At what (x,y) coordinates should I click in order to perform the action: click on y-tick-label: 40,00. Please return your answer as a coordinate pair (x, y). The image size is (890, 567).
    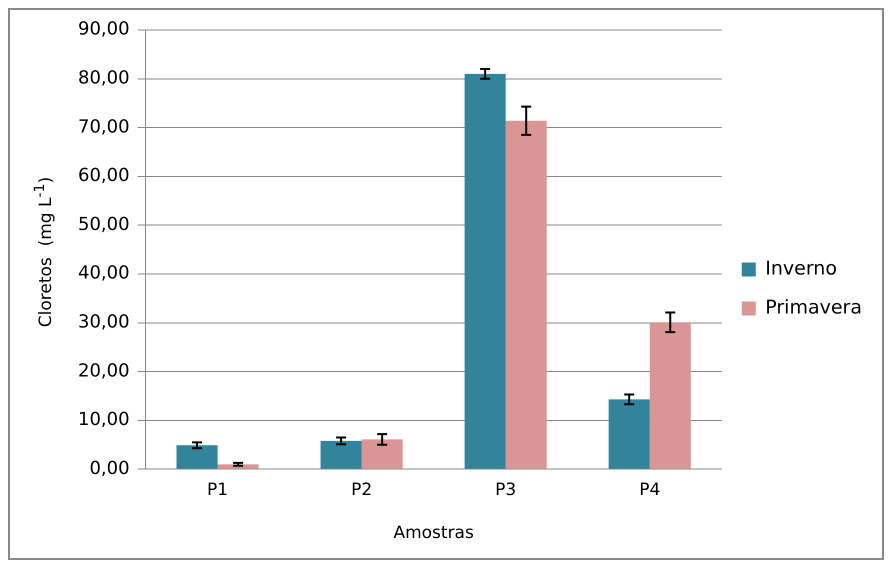
    Looking at the image, I should click on (104, 273).